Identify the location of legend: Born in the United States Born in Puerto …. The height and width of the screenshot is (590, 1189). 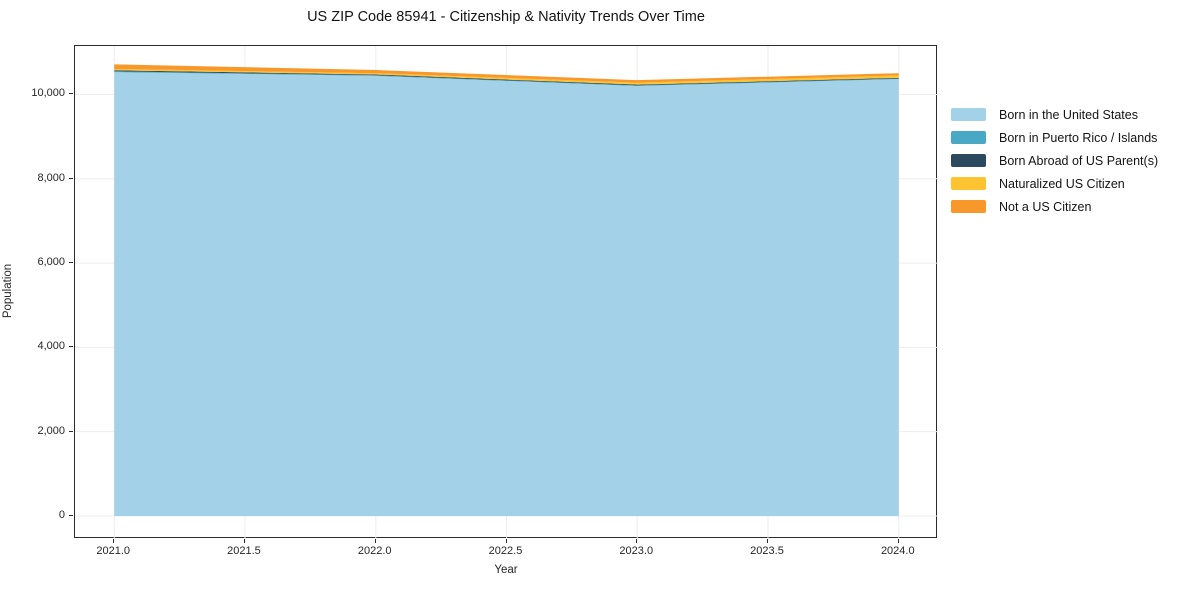
(1054, 160).